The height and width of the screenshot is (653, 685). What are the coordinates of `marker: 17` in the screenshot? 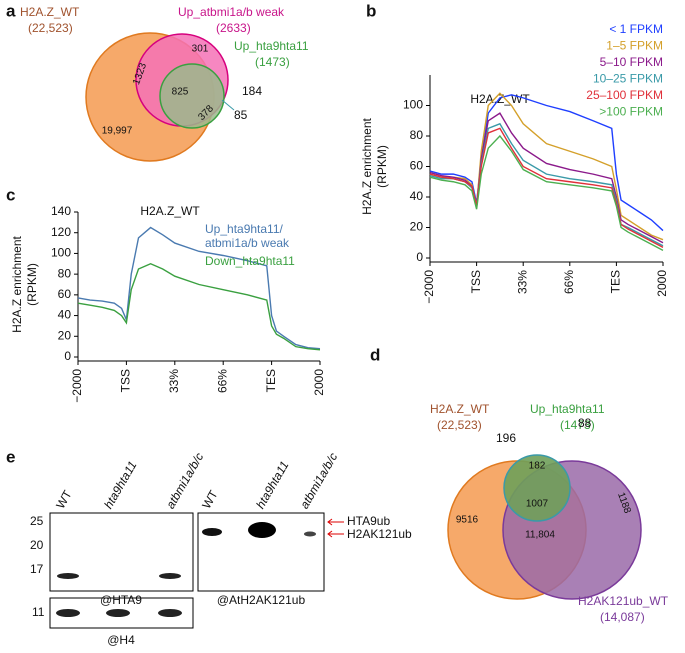 It's located at (37, 569).